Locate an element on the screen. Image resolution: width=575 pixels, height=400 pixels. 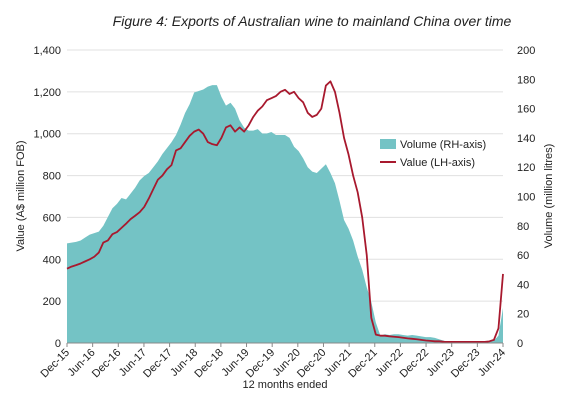
x-tick-label: Dec-19 is located at coordinates (261, 364).